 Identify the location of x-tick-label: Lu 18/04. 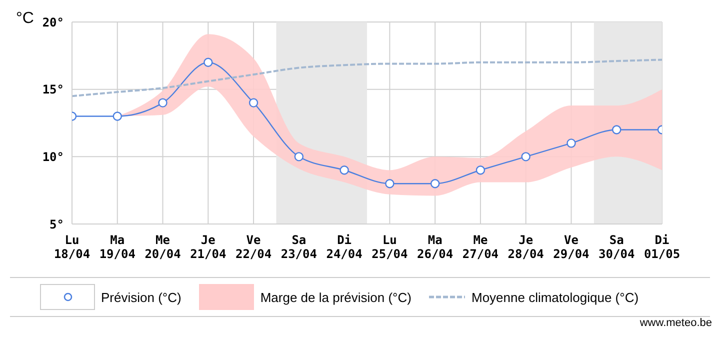
(72, 247).